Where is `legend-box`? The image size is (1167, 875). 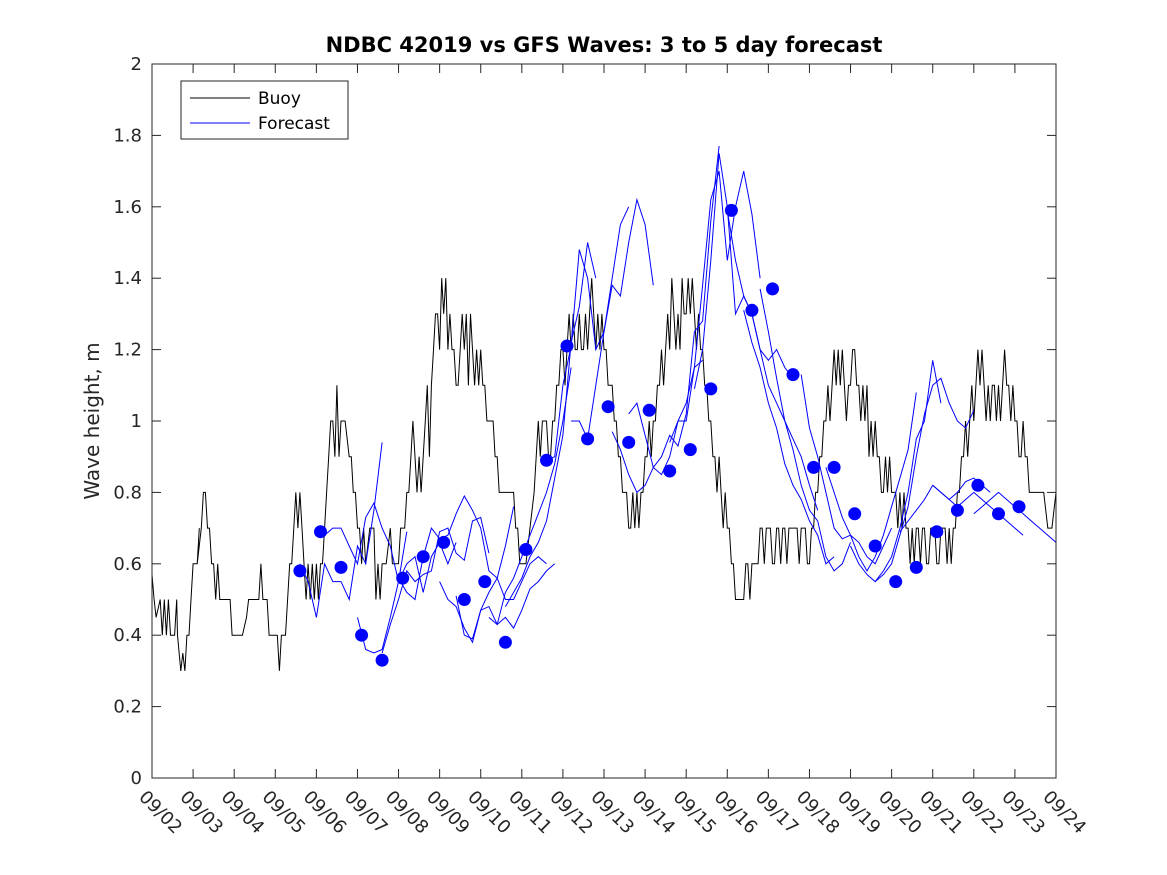 legend-box is located at coordinates (264, 110).